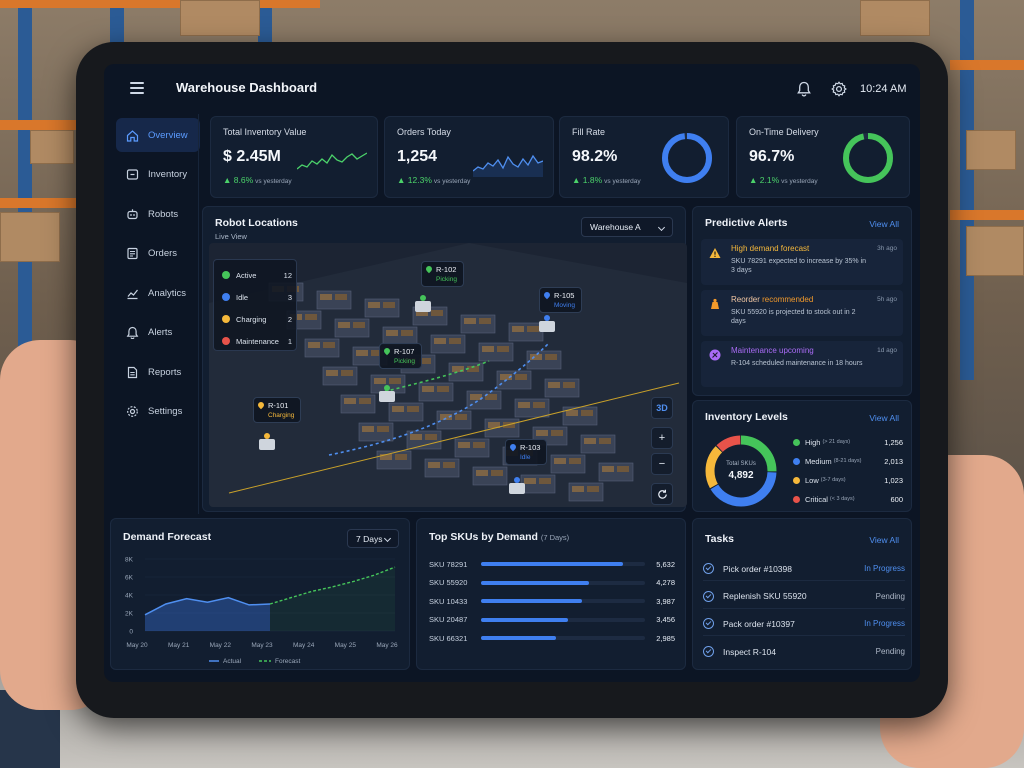 Image resolution: width=1024 pixels, height=768 pixels. I want to click on x-tick-label: May 21, so click(179, 645).